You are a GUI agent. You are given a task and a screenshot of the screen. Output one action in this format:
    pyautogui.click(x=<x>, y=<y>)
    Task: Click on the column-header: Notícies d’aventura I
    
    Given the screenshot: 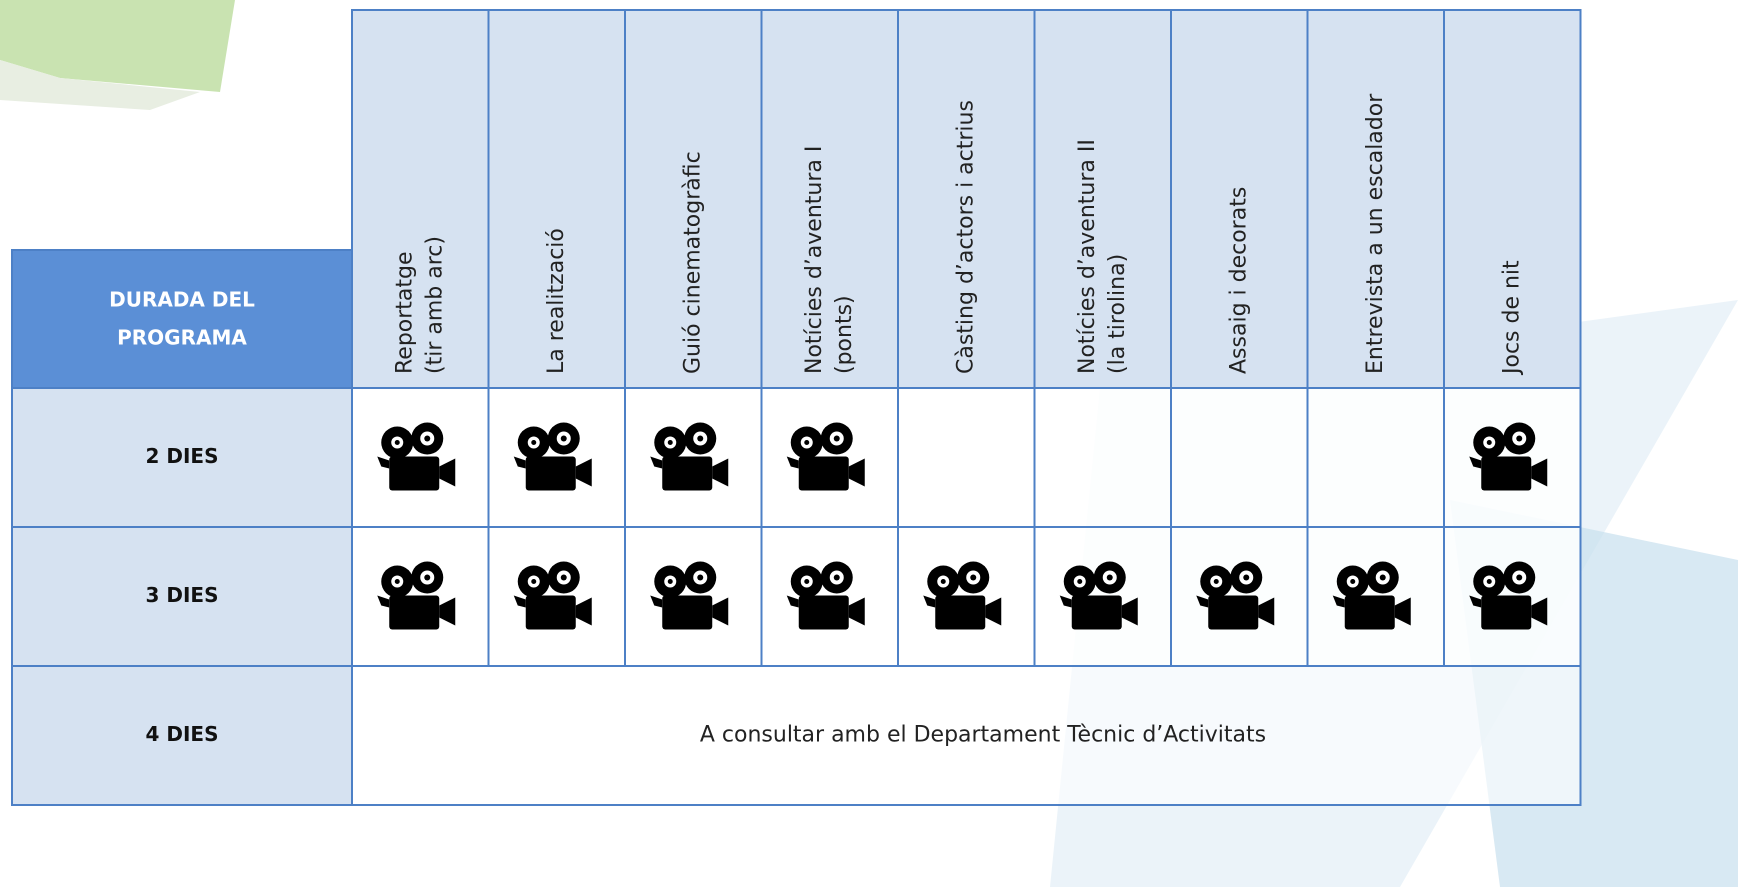 What is the action you would take?
    pyautogui.click(x=814, y=260)
    